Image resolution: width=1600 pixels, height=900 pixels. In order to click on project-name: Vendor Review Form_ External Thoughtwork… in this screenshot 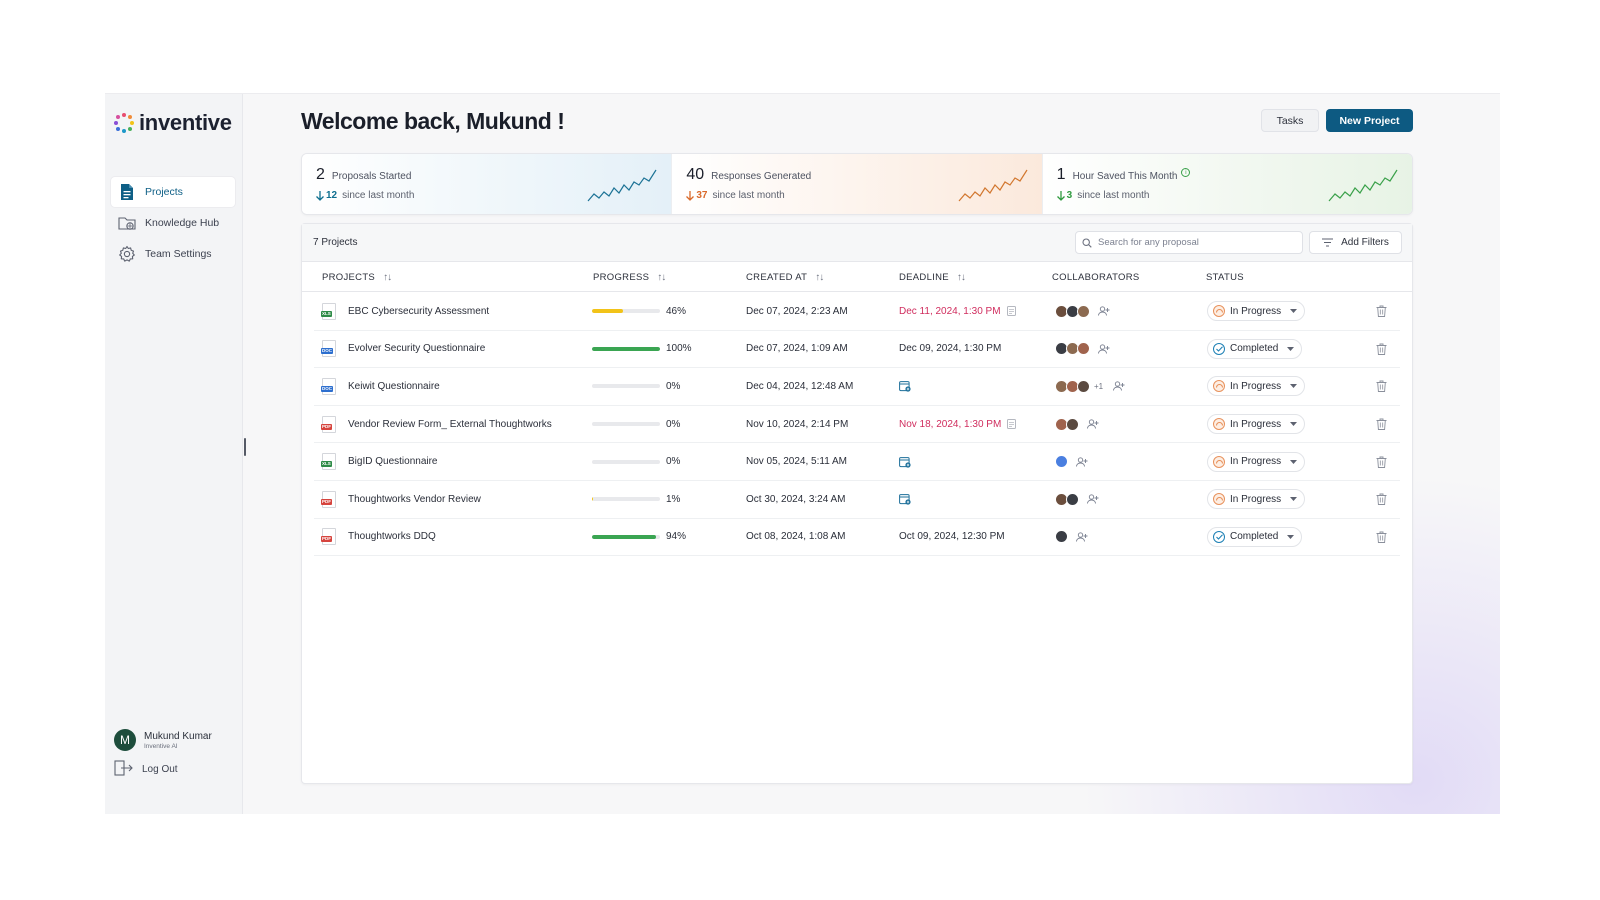, I will do `click(450, 424)`.